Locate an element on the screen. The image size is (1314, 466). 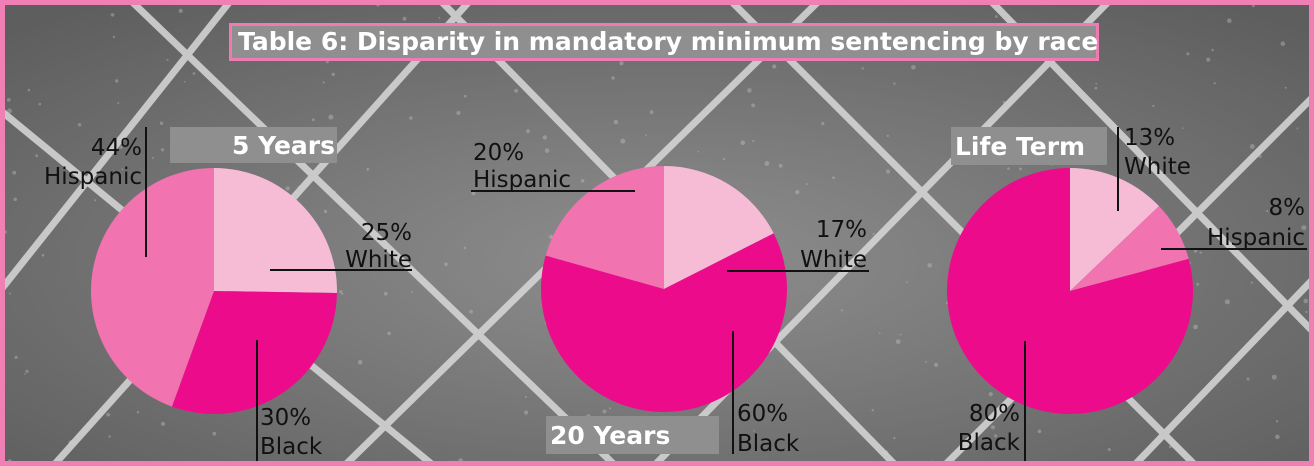
pie-title: 5 Years is located at coordinates (283, 145).